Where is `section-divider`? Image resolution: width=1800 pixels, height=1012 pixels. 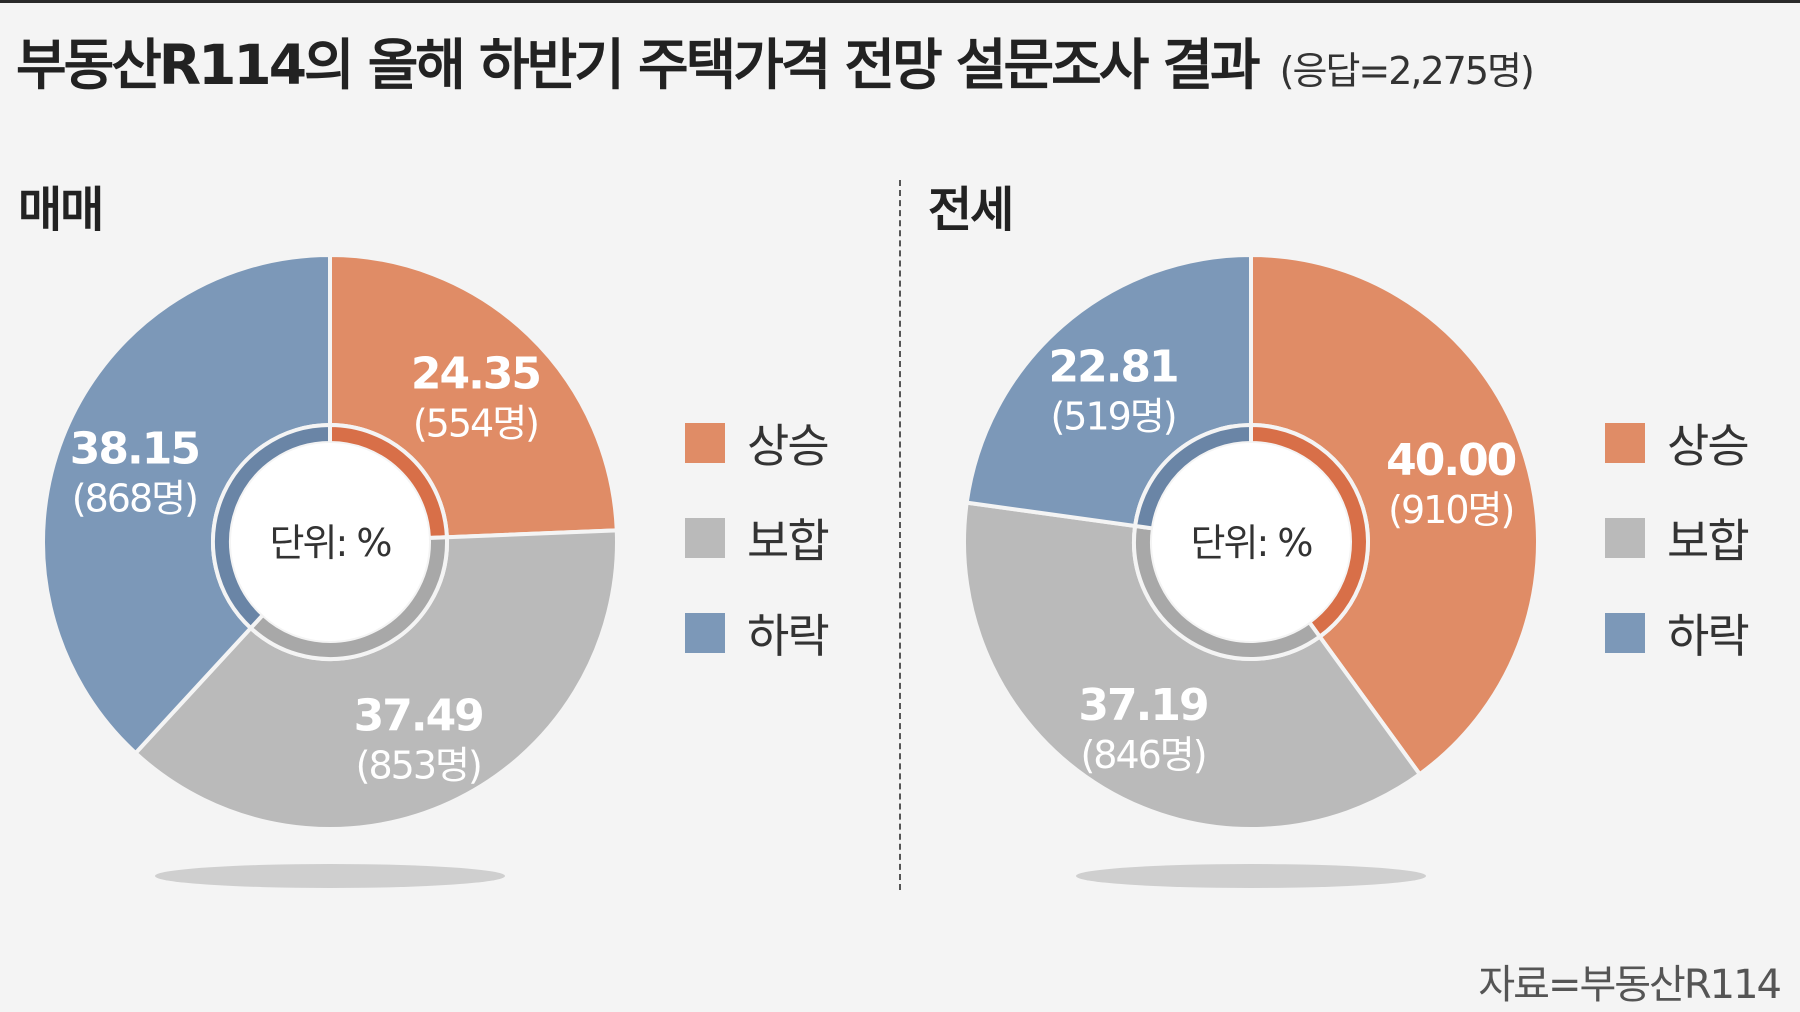
section-divider is located at coordinates (900, 535).